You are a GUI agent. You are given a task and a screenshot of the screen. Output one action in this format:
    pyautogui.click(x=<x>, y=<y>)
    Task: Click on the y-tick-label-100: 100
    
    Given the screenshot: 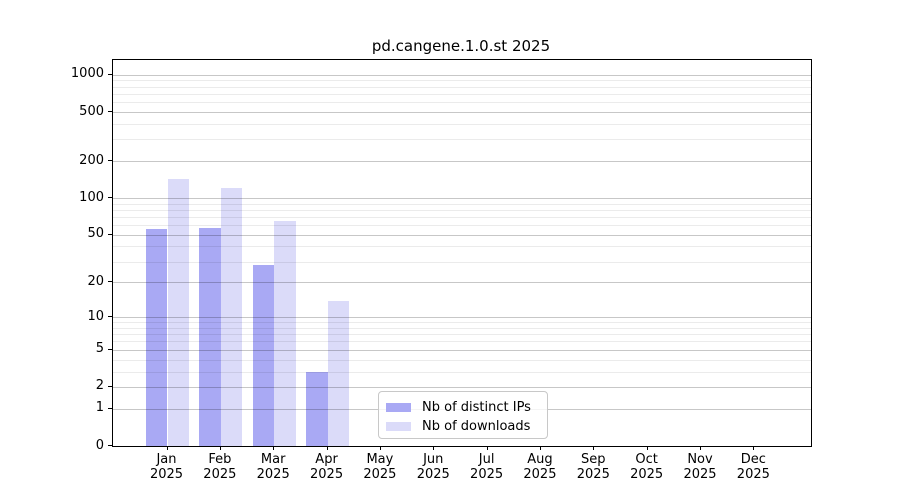 What is the action you would take?
    pyautogui.click(x=91, y=197)
    